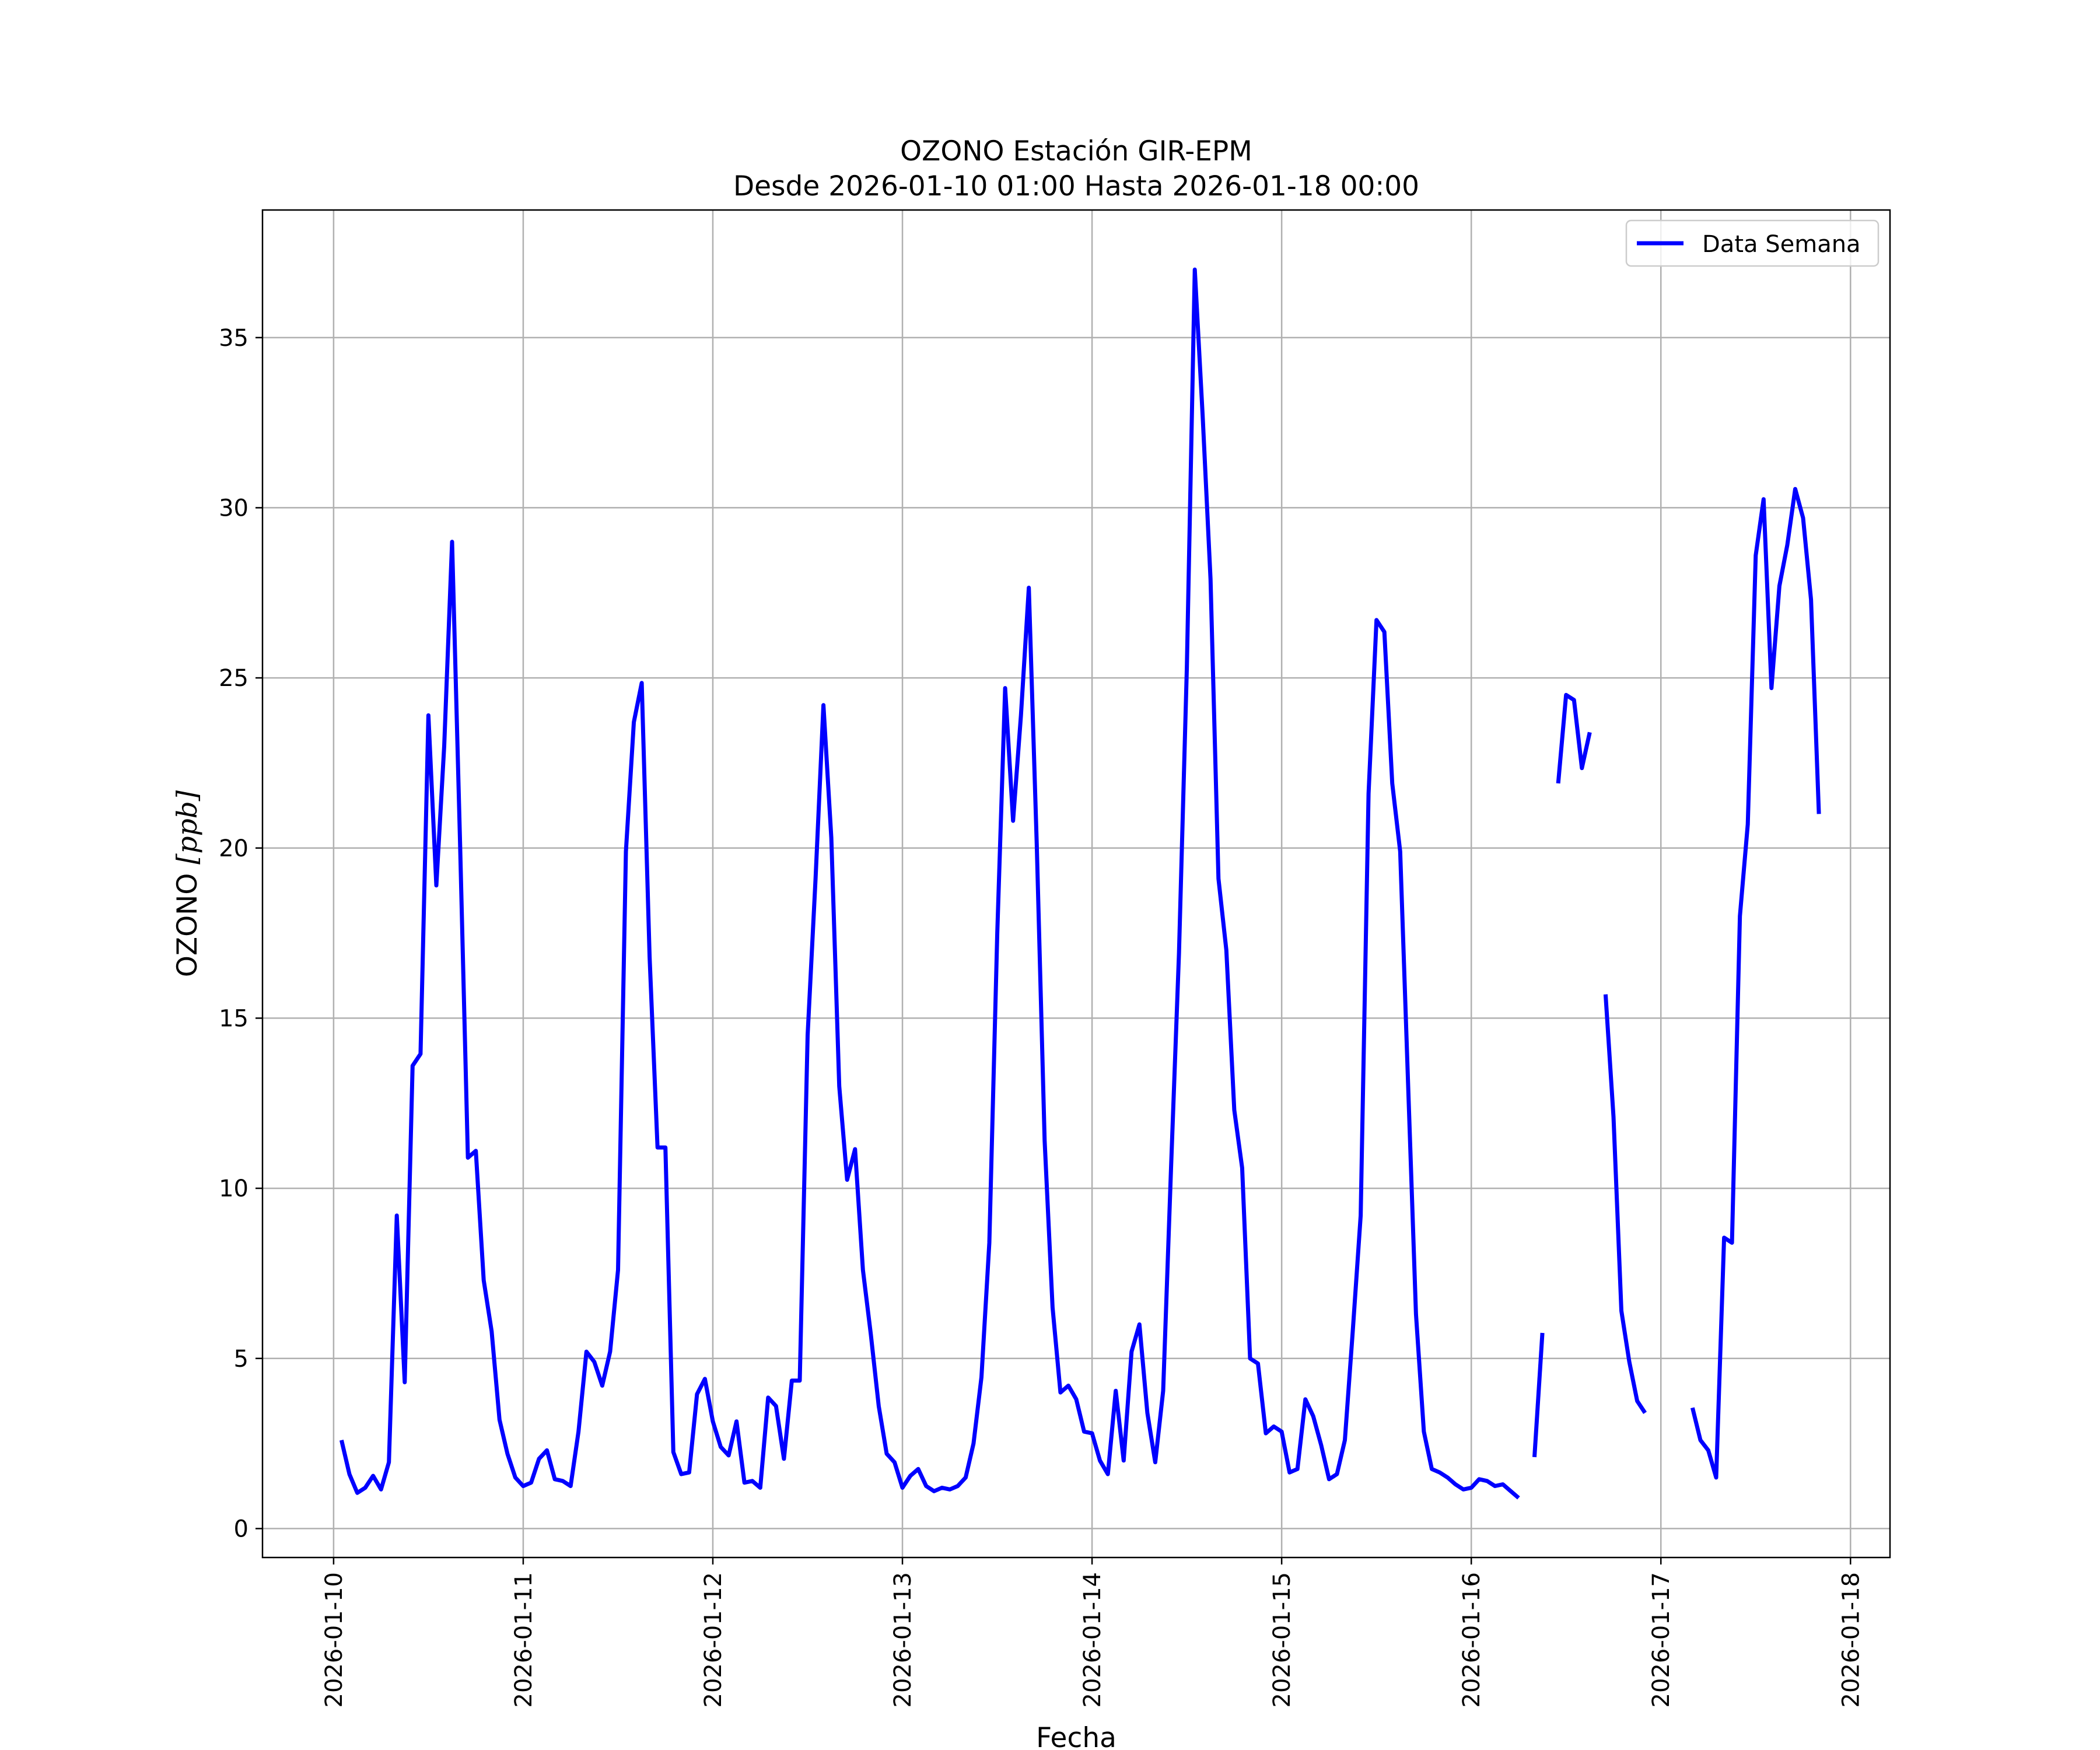 The width and height of the screenshot is (2100, 1750). I want to click on y-tick-label: 15, so click(234, 1019).